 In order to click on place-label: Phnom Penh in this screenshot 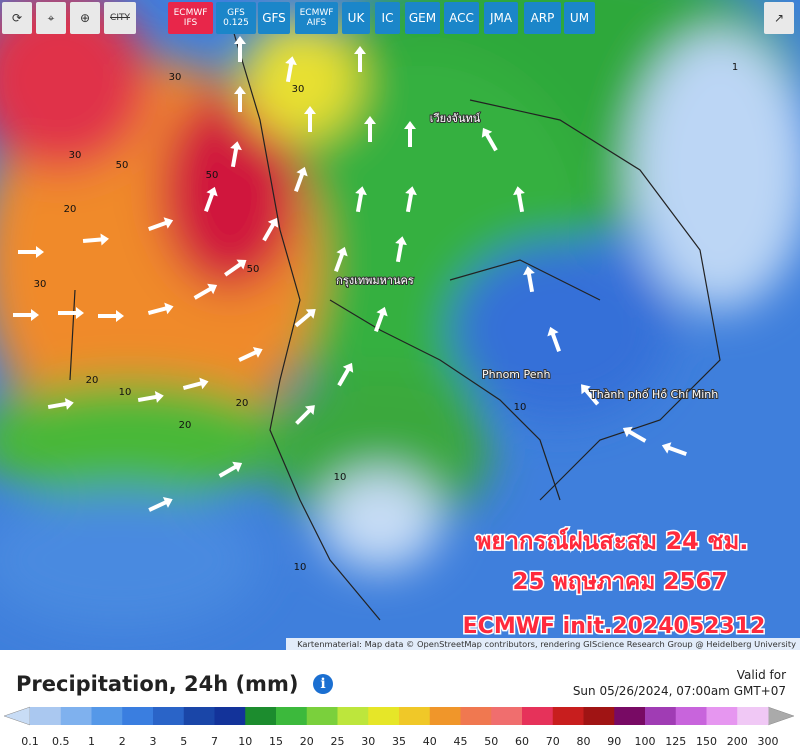, I will do `click(516, 374)`.